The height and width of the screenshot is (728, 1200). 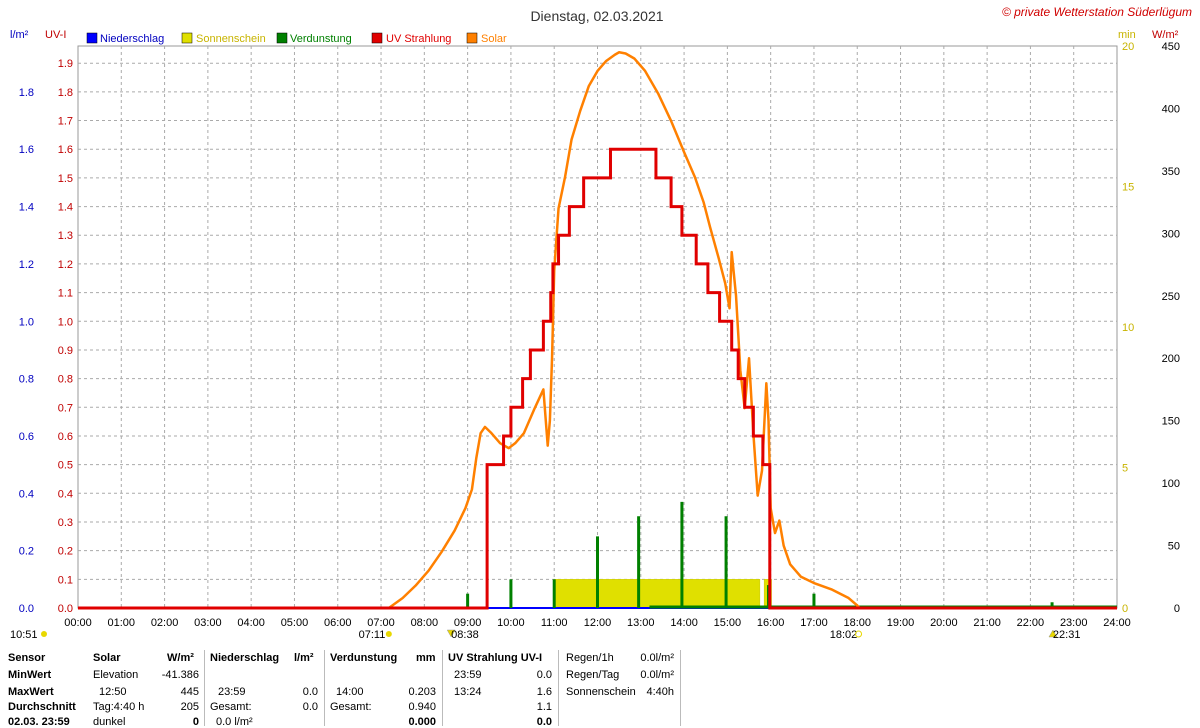 I want to click on sonnenschein-label: Sonnenschein, so click(x=601, y=692).